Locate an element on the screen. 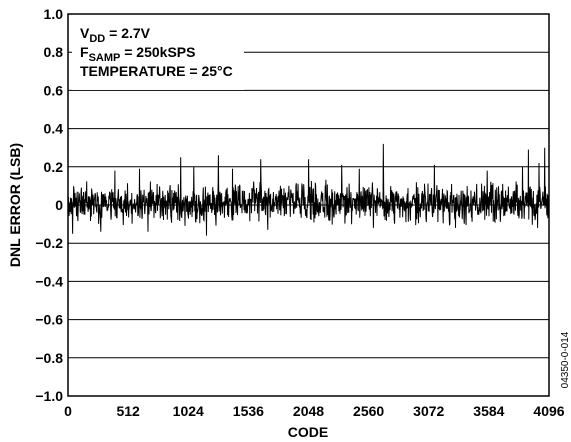  y-tick-label: 0.6 is located at coordinates (54, 90).